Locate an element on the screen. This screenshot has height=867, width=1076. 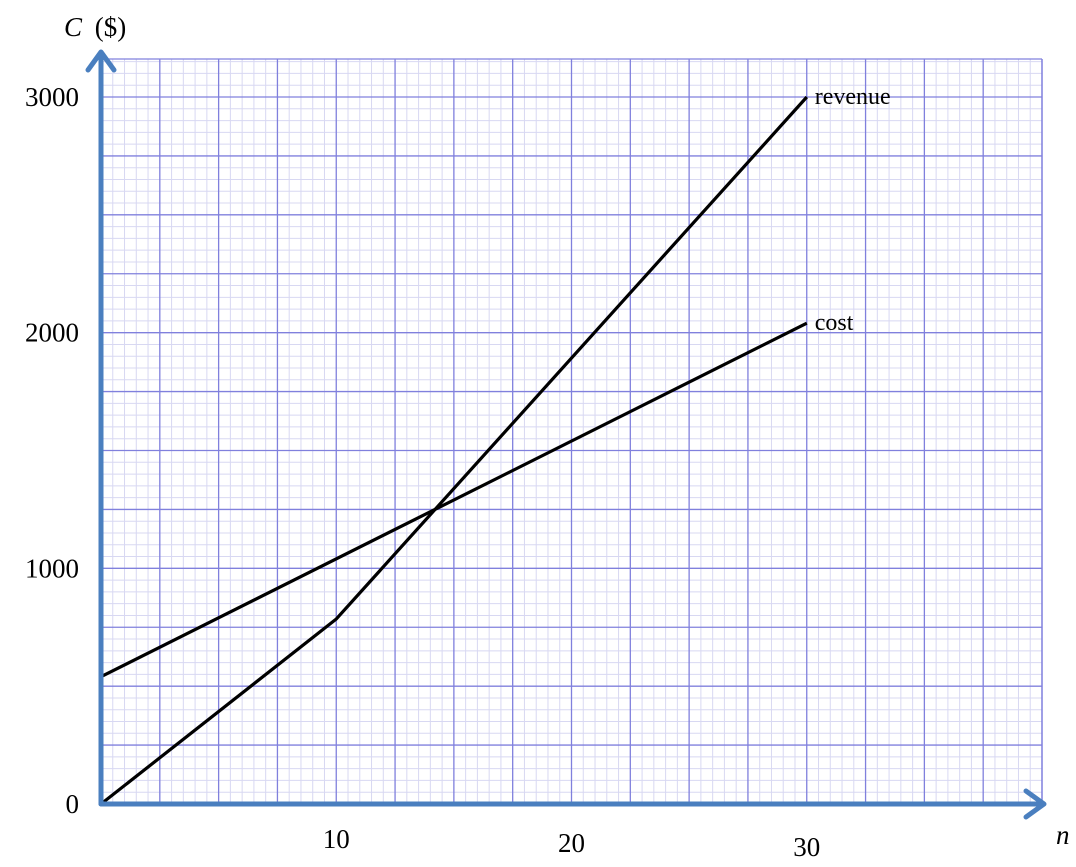
x-axis-arrow is located at coordinates (1035, 804).